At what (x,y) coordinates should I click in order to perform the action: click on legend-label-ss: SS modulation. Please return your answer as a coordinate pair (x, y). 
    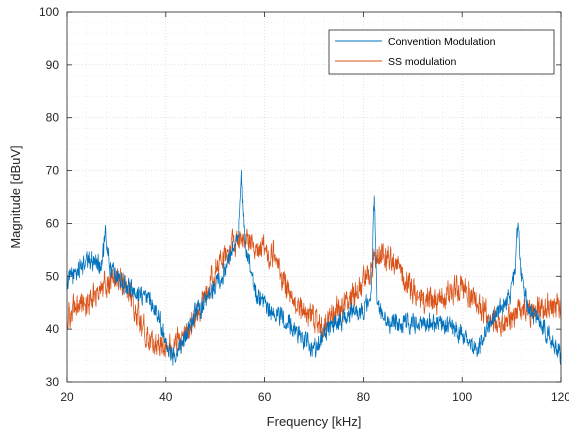
    Looking at the image, I should click on (422, 62).